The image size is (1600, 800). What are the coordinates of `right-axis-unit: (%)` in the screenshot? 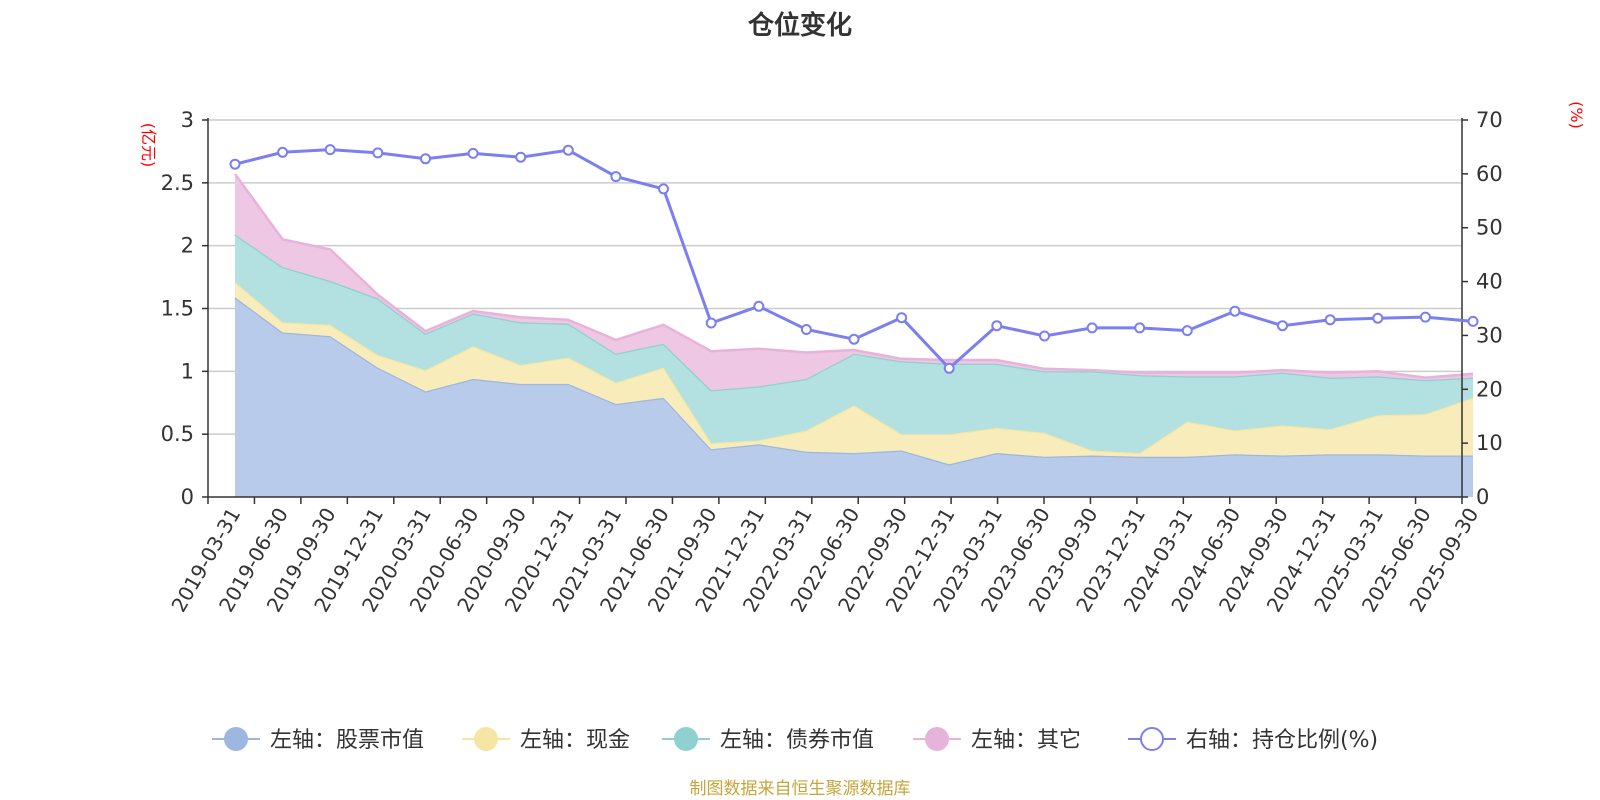 It's located at (1576, 115).